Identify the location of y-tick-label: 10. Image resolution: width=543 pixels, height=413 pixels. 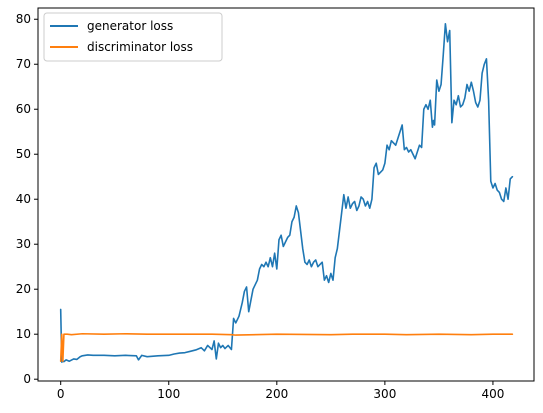
(23, 334).